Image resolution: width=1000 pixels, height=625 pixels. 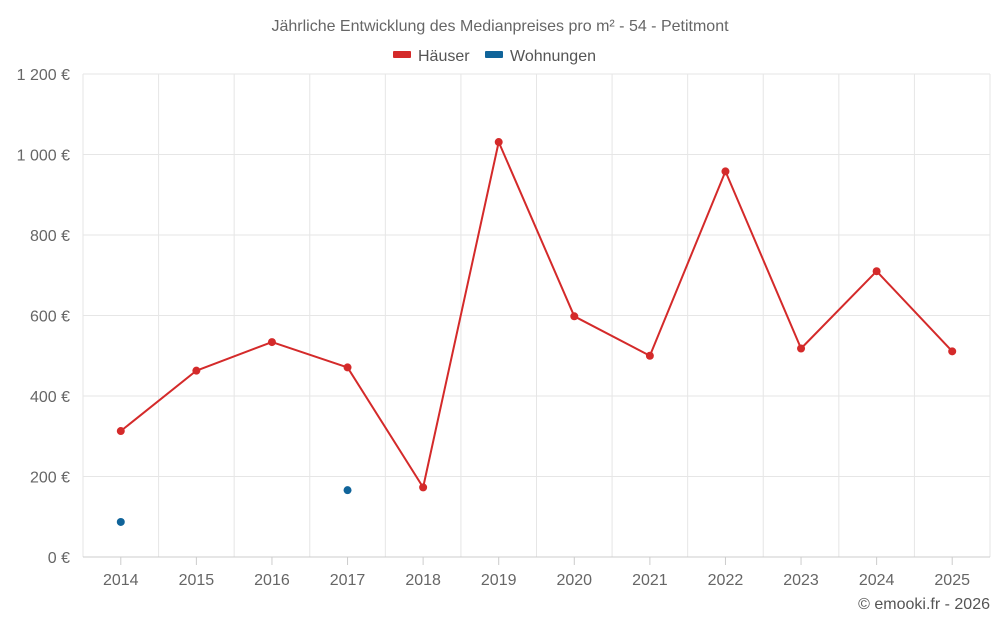 I want to click on legend-swatch-houses, so click(x=402, y=54).